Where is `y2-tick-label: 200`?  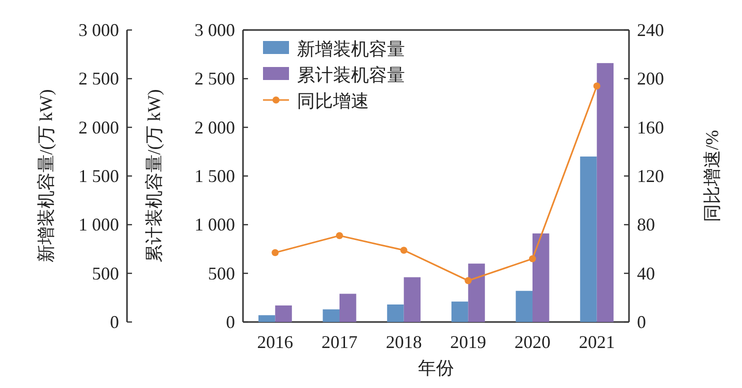 y2-tick-label: 200 is located at coordinates (650, 78).